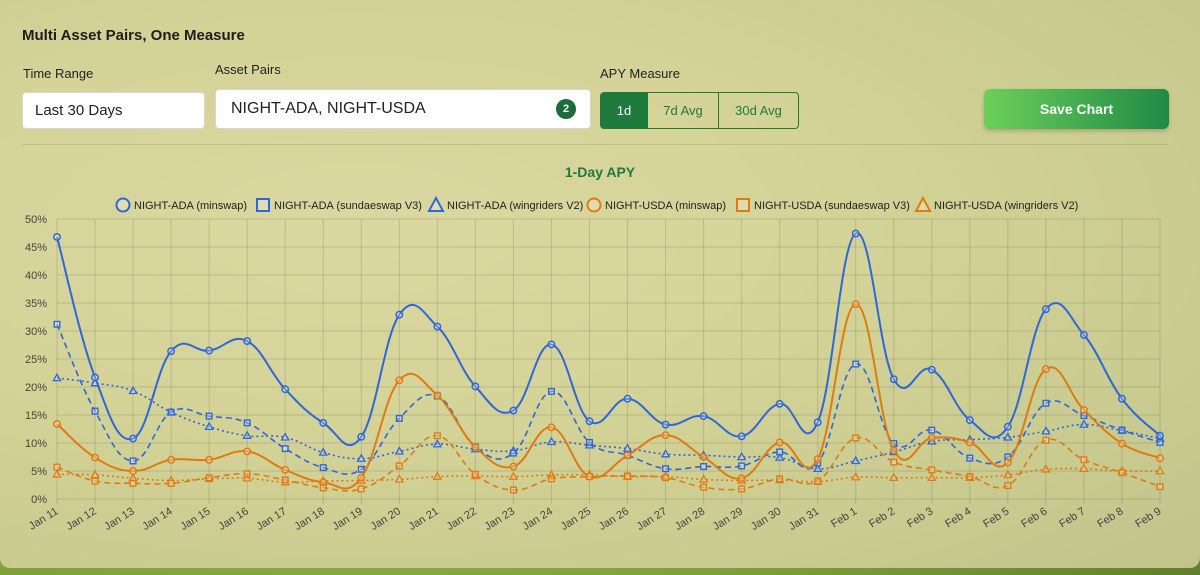 This screenshot has height=575, width=1200. What do you see at coordinates (538, 519) in the screenshot?
I see `x-tick-label: Jan 24` at bounding box center [538, 519].